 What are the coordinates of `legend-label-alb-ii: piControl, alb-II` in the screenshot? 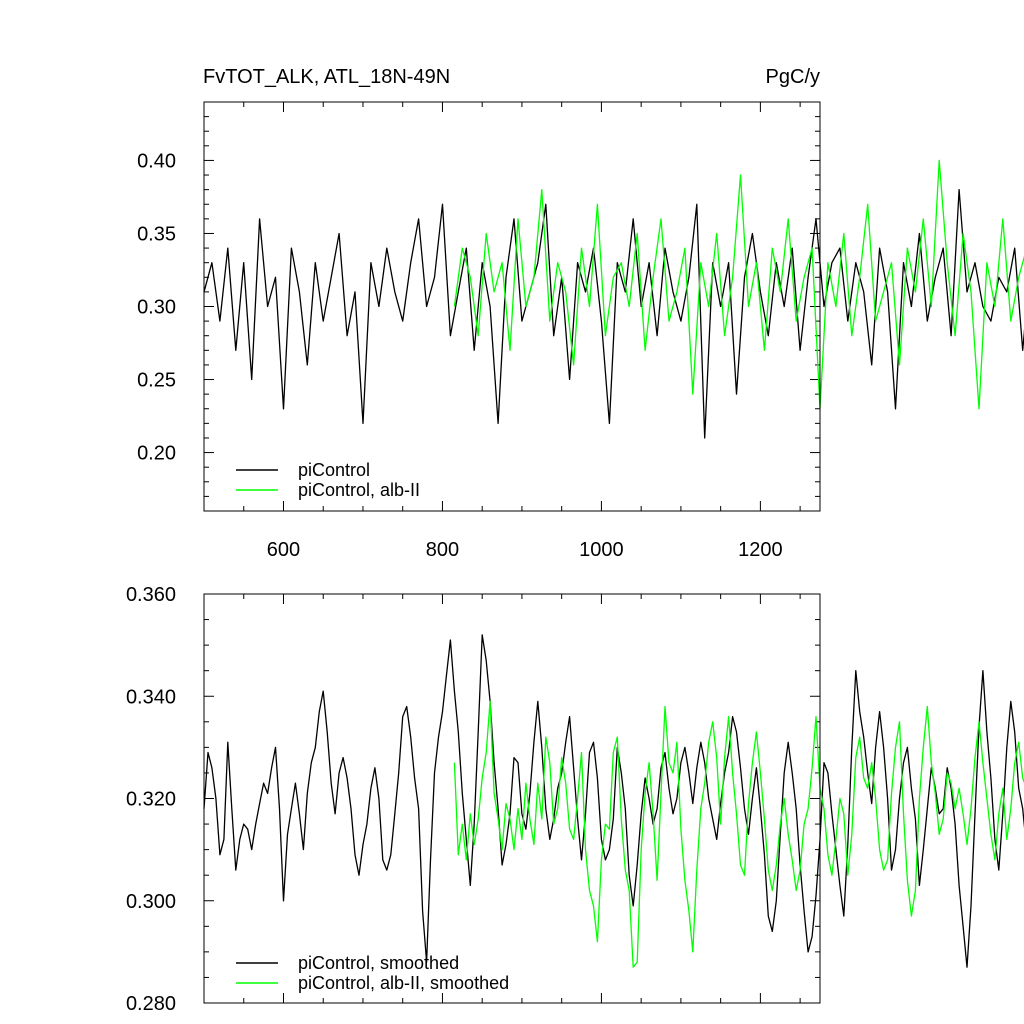 It's located at (359, 490).